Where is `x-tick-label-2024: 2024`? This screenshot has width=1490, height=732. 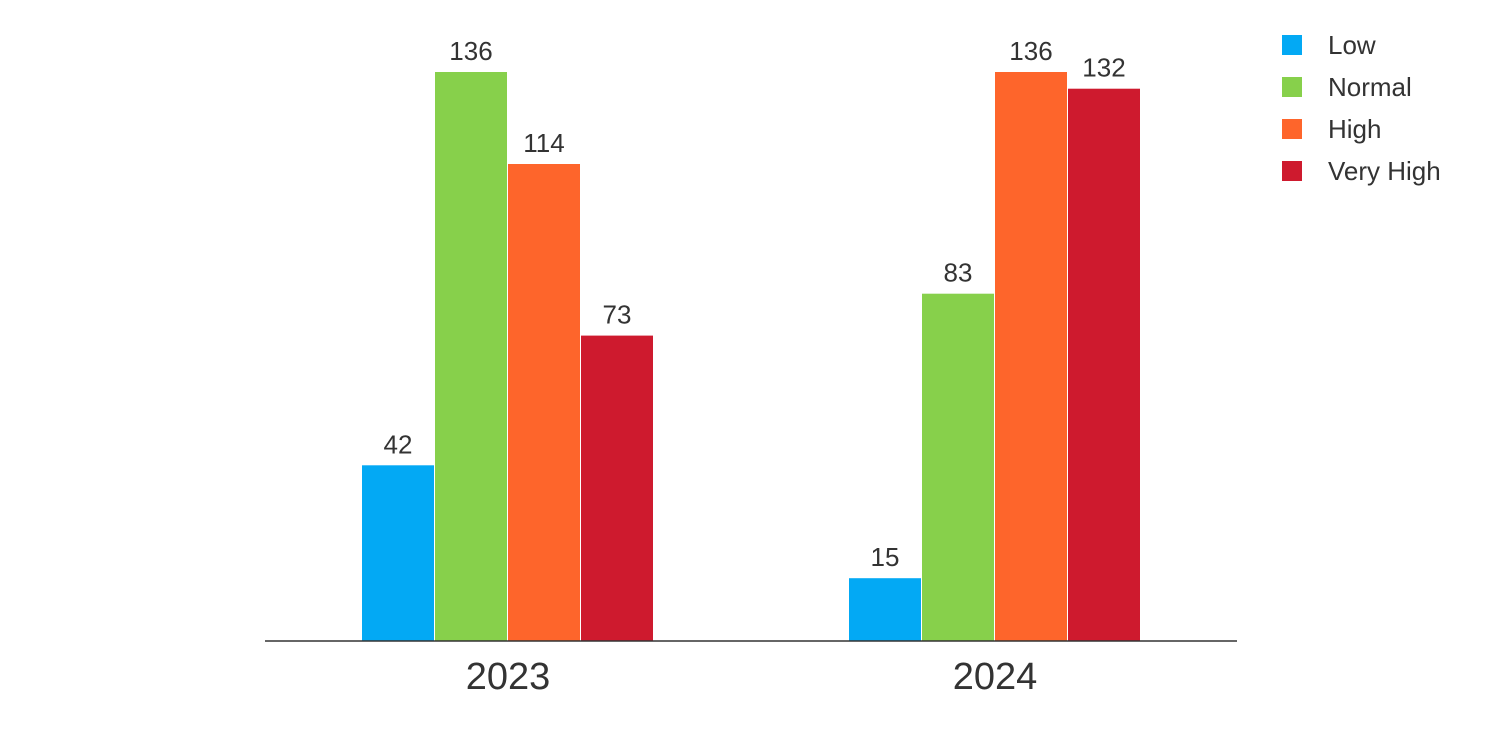
x-tick-label-2024: 2024 is located at coordinates (995, 677).